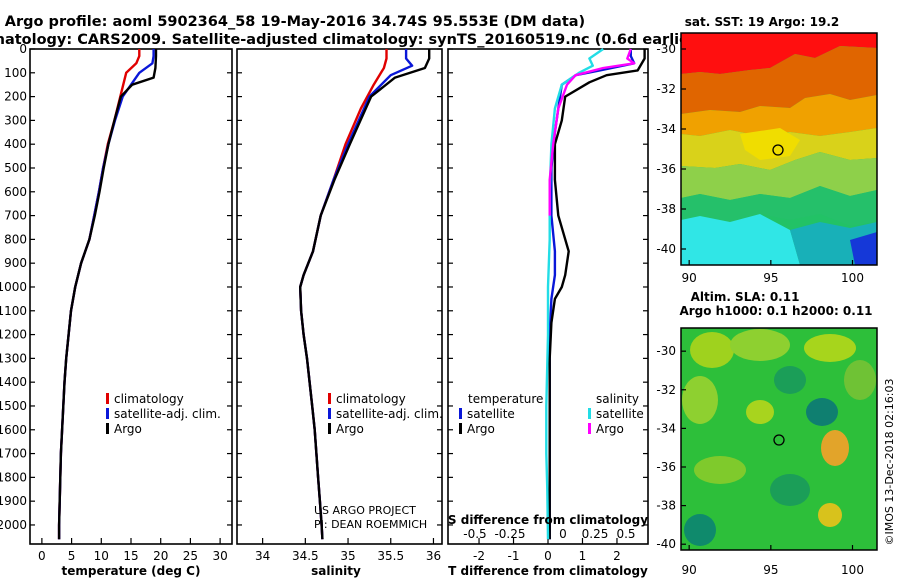 The width and height of the screenshot is (900, 580). Describe the element at coordinates (775, 311) in the screenshot. I see `sla-map-title-line2: Argo h1000: 0.1 h2000: 0.11` at that location.